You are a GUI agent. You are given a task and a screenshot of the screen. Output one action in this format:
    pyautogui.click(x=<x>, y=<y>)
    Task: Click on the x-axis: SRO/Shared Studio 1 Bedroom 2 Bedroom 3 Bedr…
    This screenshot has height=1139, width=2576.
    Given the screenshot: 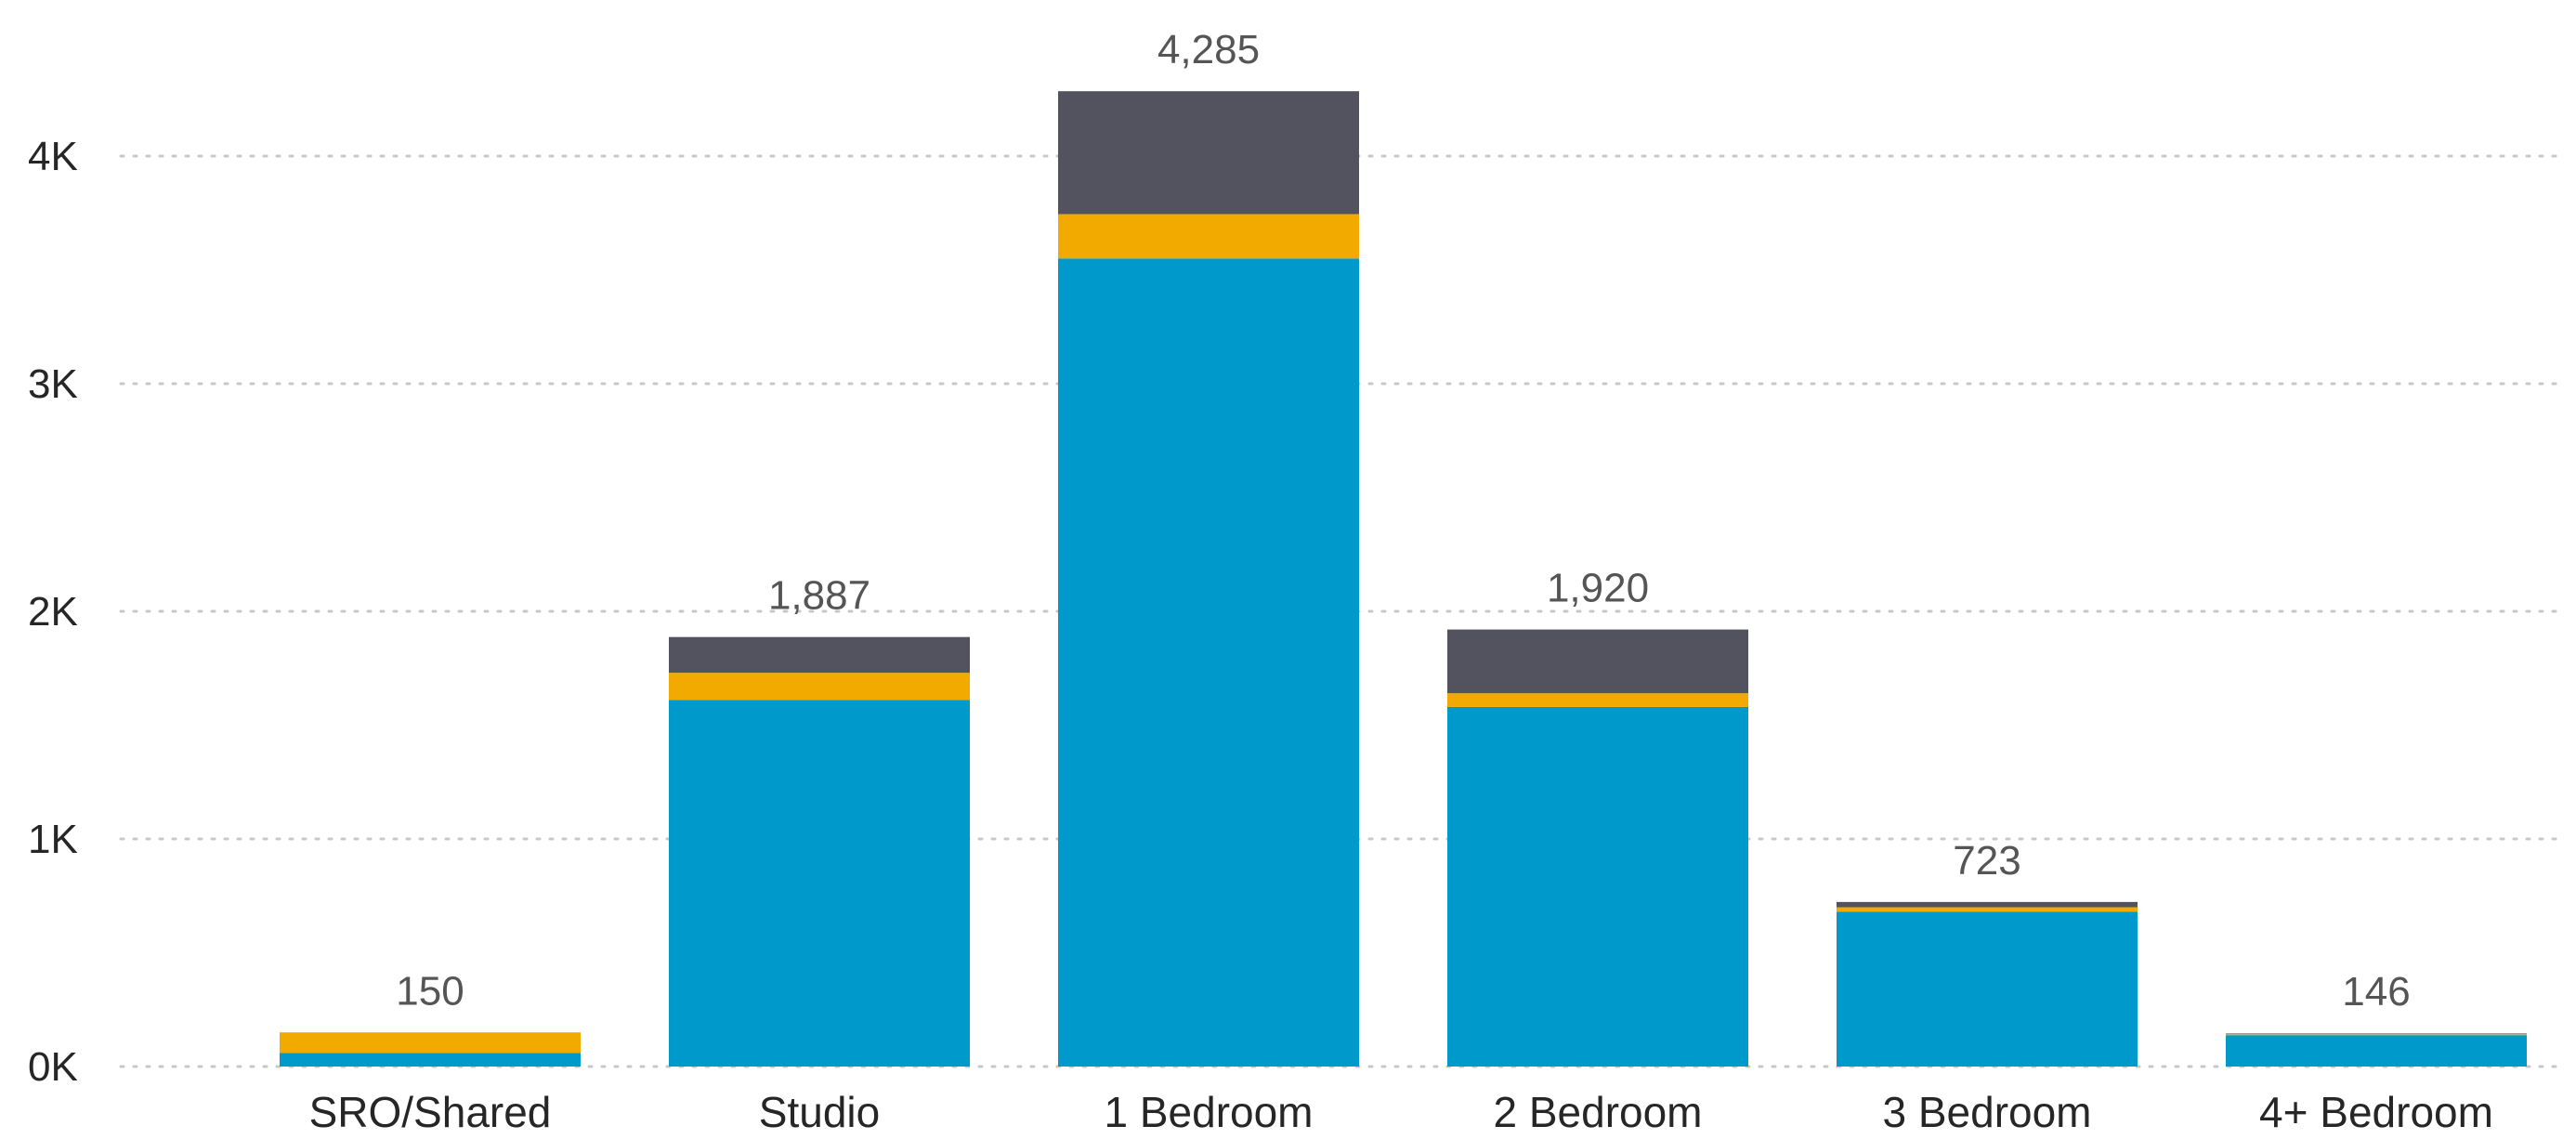 What is the action you would take?
    pyautogui.click(x=1401, y=1112)
    